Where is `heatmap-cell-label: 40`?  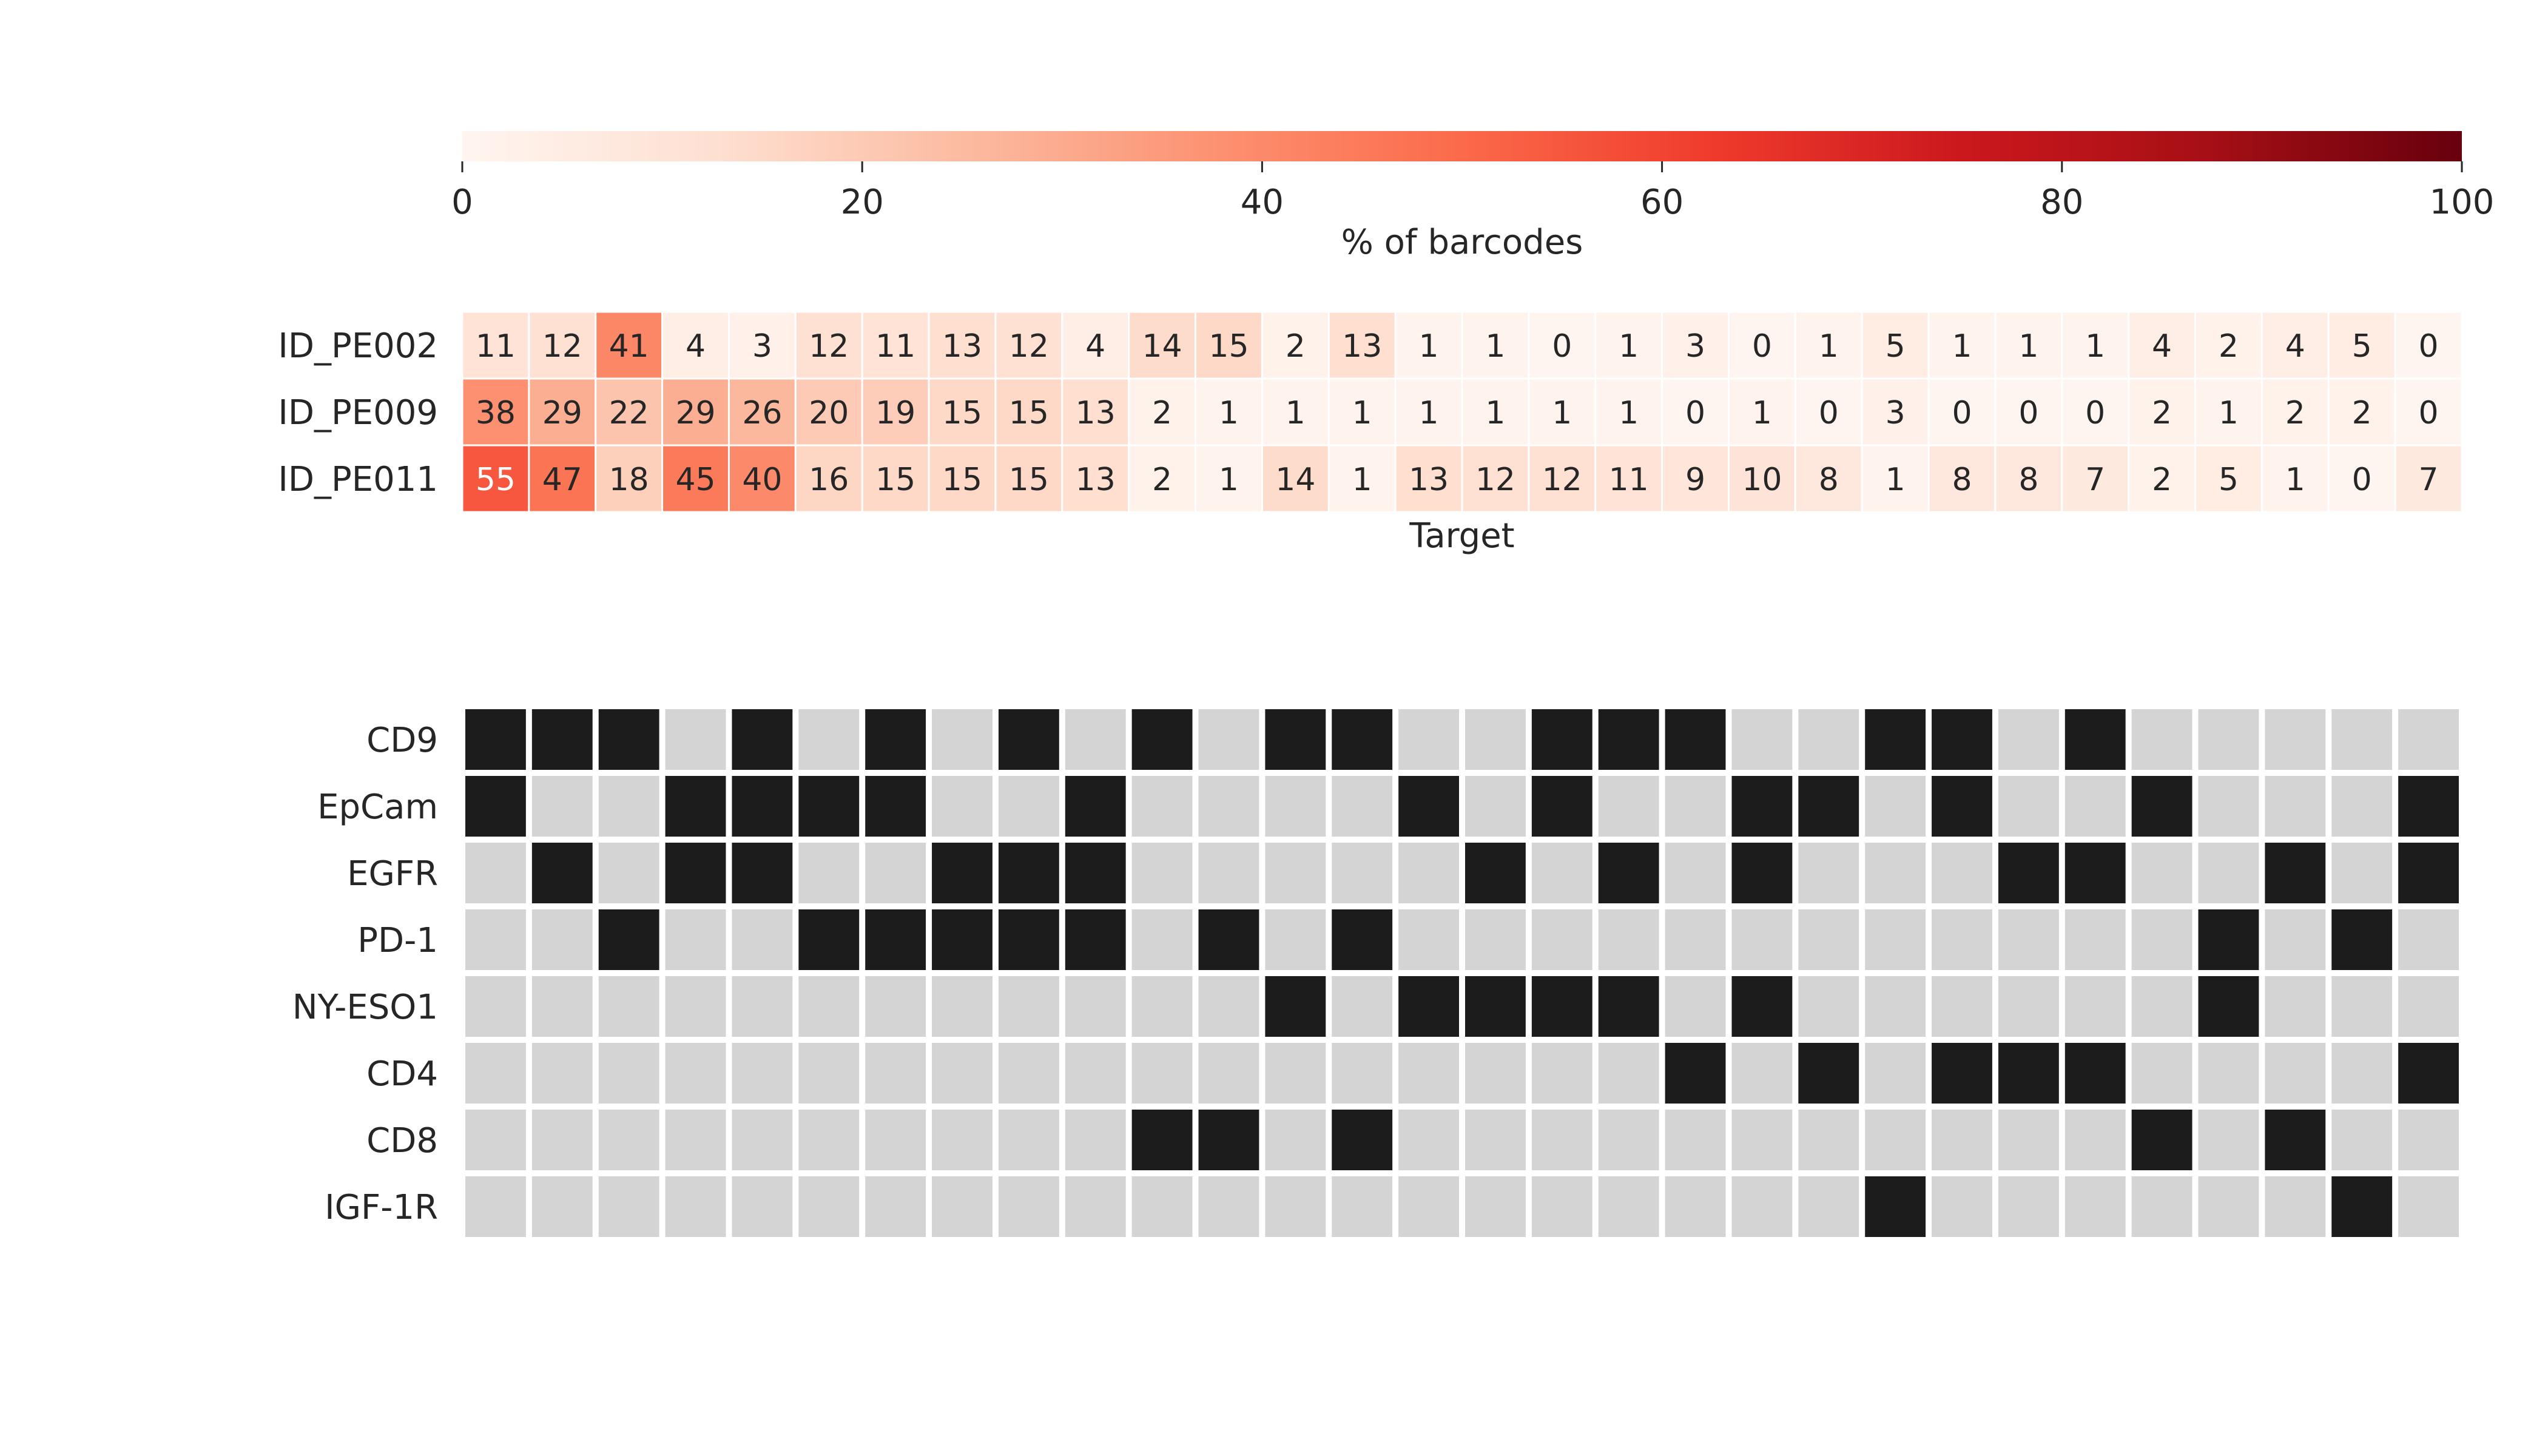 heatmap-cell-label: 40 is located at coordinates (762, 480).